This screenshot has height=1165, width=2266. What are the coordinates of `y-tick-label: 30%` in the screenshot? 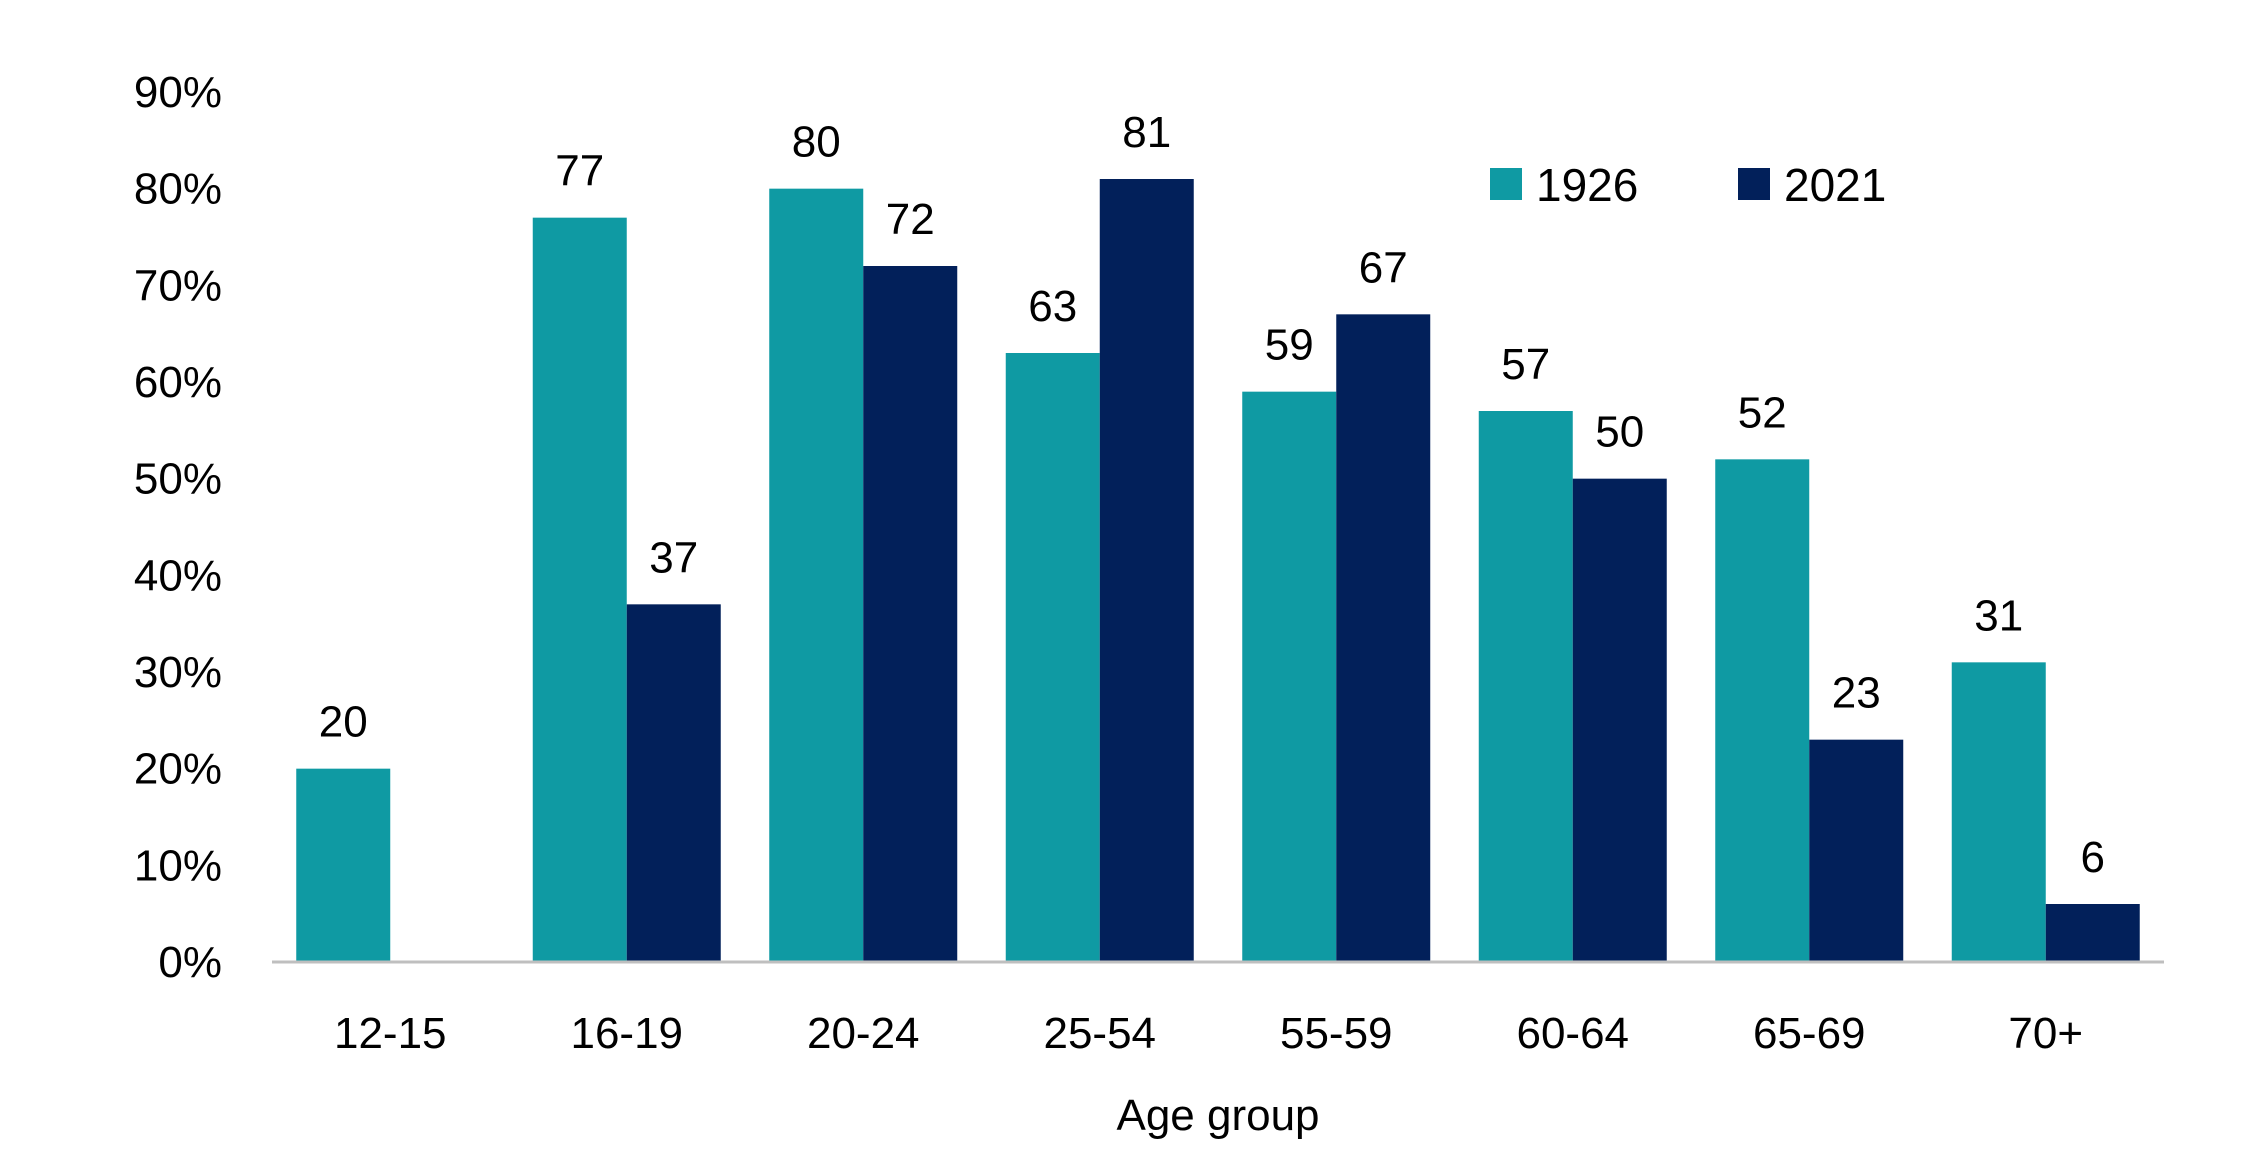 It's located at (178, 672).